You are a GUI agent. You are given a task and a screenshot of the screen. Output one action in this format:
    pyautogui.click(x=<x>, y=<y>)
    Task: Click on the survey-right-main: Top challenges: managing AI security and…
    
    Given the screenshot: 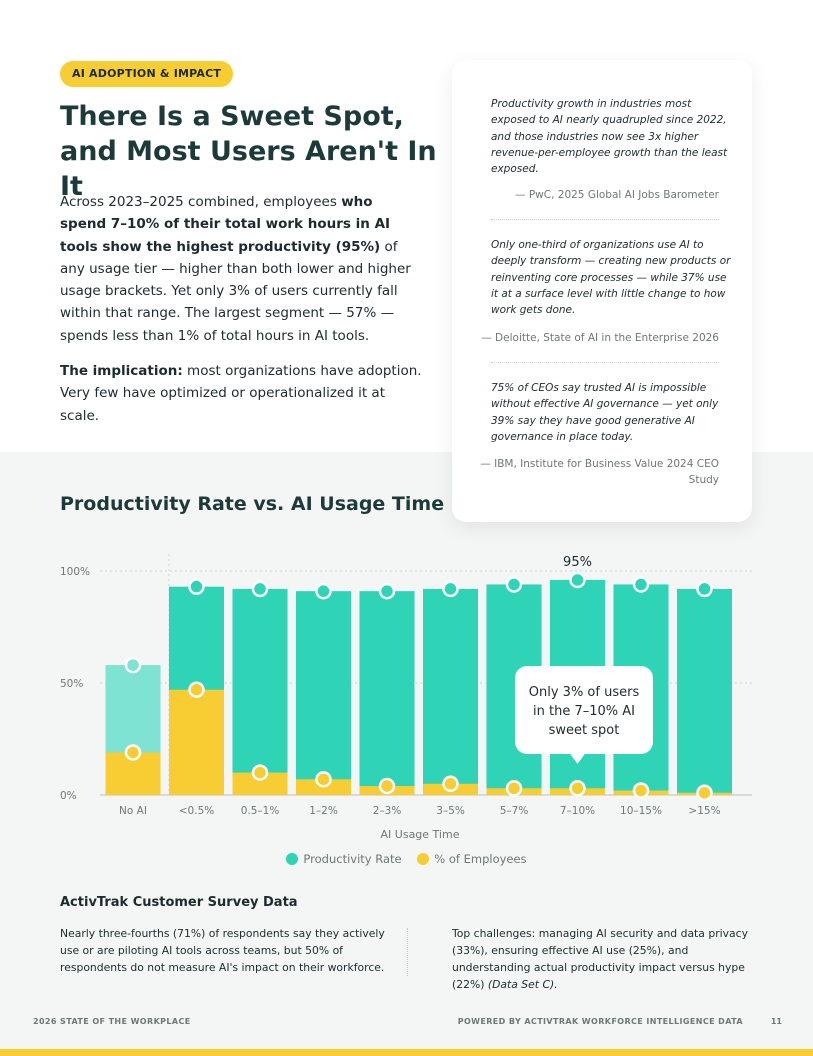 What is the action you would take?
    pyautogui.click(x=600, y=959)
    